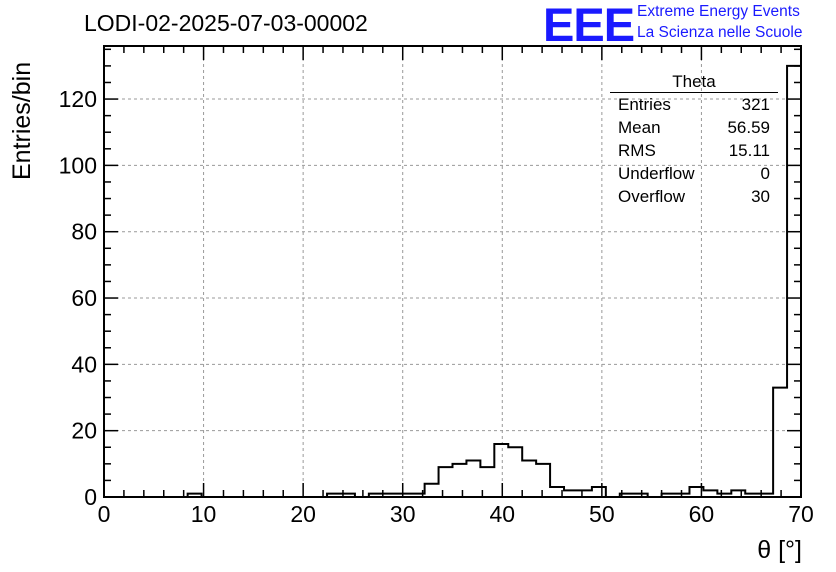 Image resolution: width=836 pixels, height=572 pixels. I want to click on x-tick-label: 50, so click(602, 514).